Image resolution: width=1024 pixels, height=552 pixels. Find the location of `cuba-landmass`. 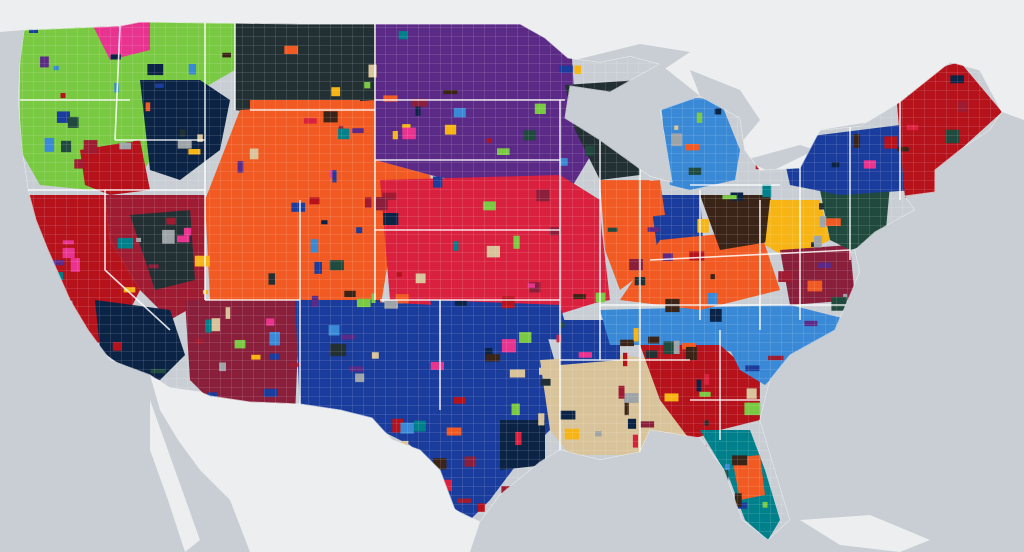

cuba-landmass is located at coordinates (865, 533).